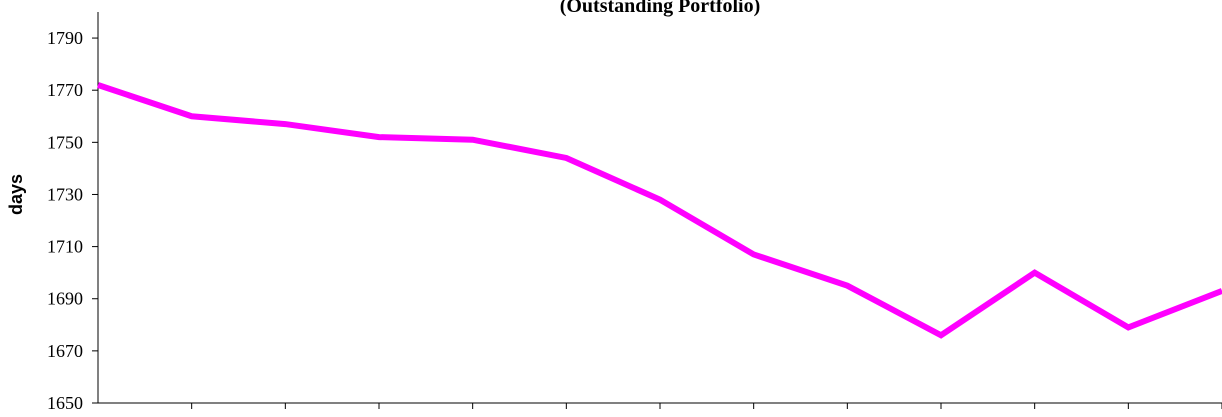 The height and width of the screenshot is (417, 1222). Describe the element at coordinates (65, 194) in the screenshot. I see `y-tick-label: 1730` at that location.